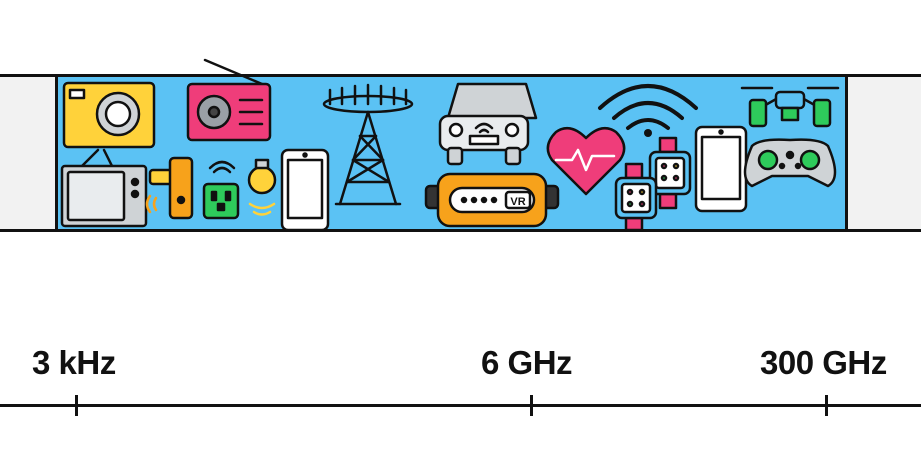 The width and height of the screenshot is (921, 463). I want to click on frequency-axis, so click(460, 405).